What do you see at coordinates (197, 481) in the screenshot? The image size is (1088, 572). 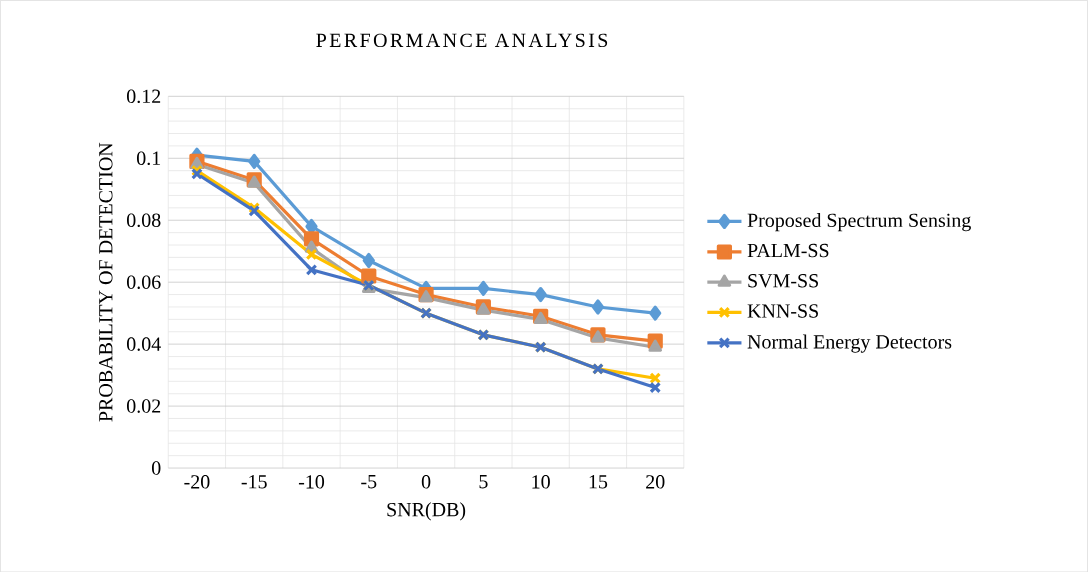 I see `x-tick-label: -20` at bounding box center [197, 481].